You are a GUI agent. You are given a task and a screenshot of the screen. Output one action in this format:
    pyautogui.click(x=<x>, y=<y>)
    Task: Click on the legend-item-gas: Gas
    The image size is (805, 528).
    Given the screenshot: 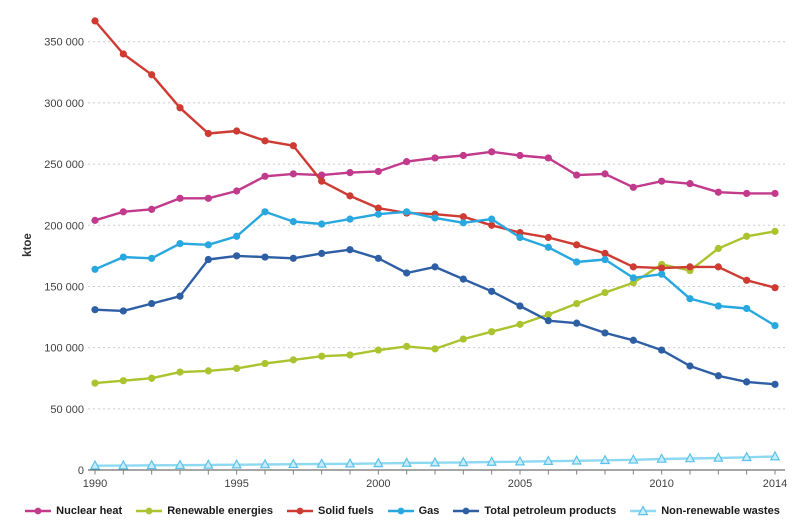 What is the action you would take?
    pyautogui.click(x=413, y=511)
    